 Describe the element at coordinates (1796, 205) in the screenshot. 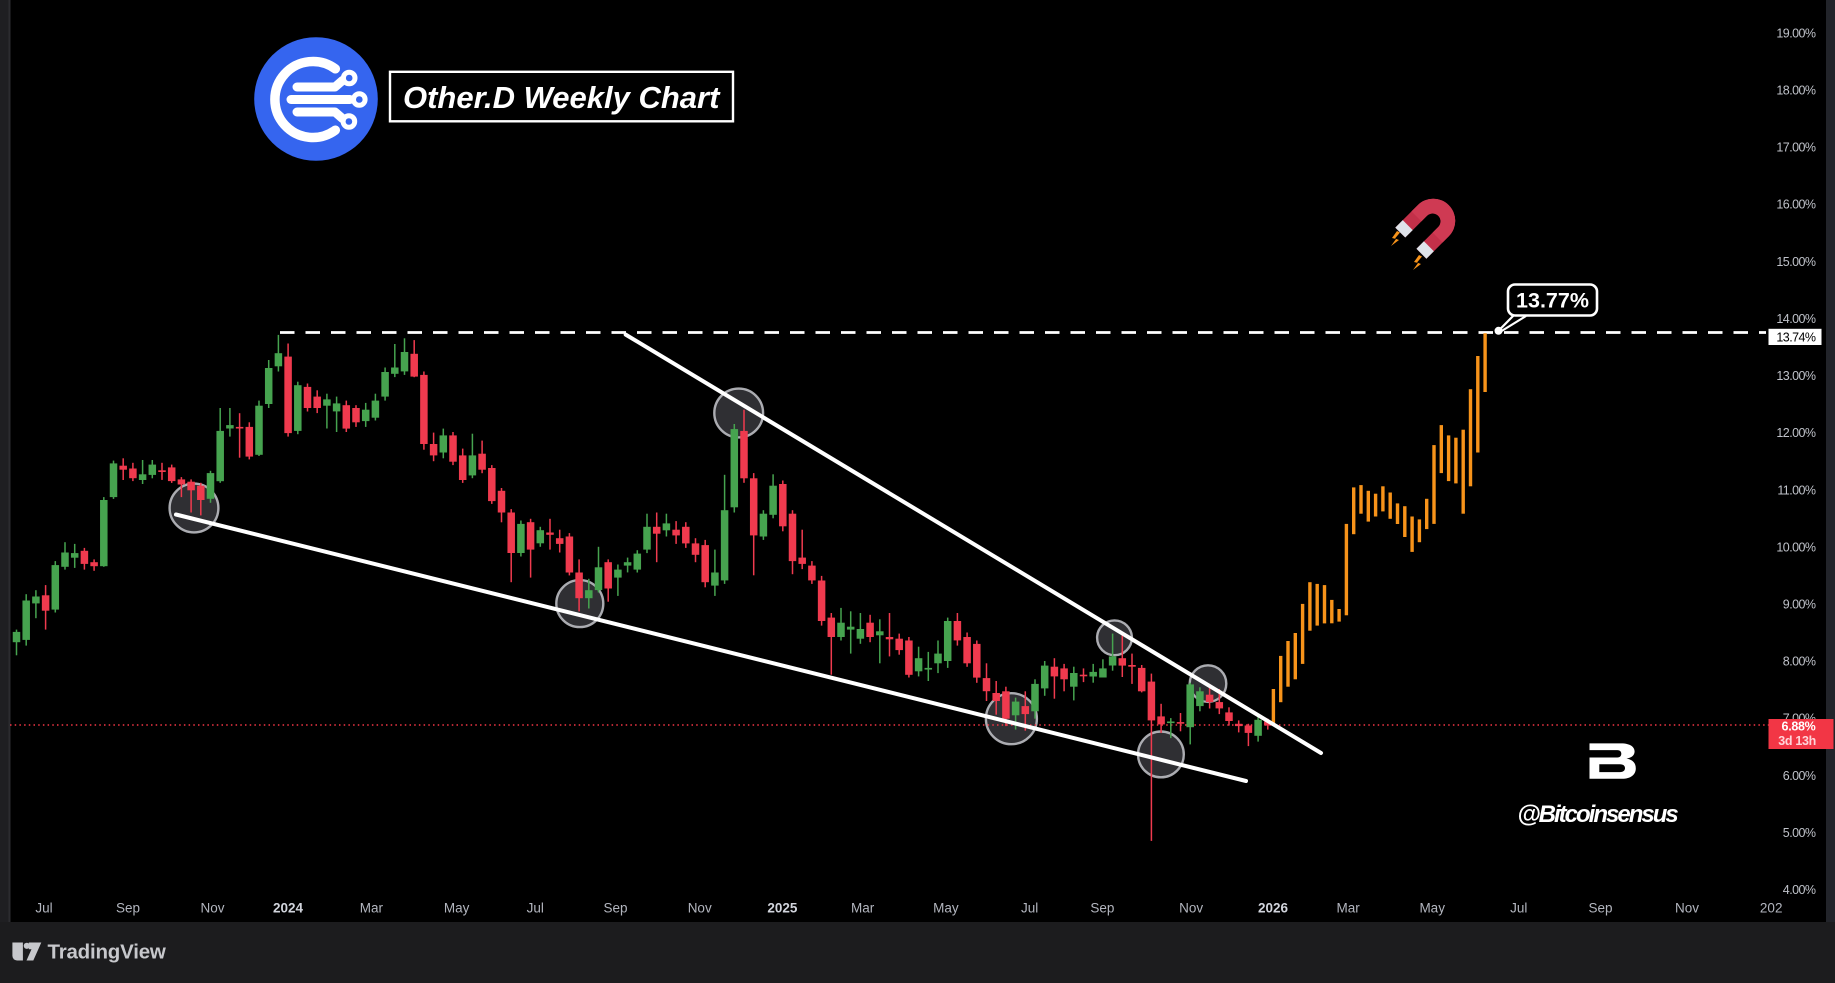

I see `svg-text: 16.00%` at that location.